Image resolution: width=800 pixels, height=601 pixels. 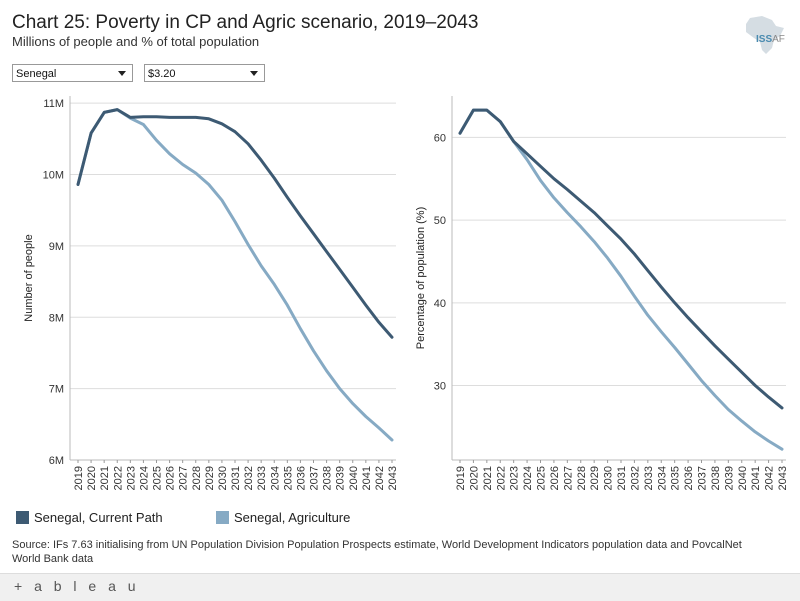 What do you see at coordinates (440, 387) in the screenshot?
I see `y-tick-label: 30` at bounding box center [440, 387].